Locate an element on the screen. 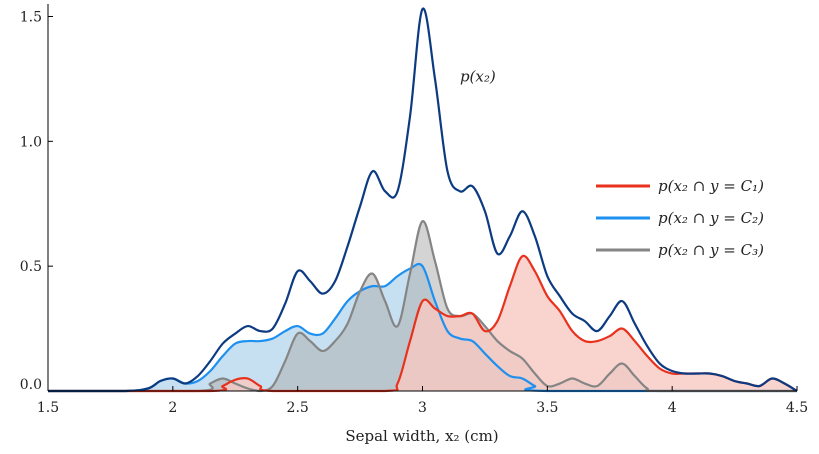  x-tick-label: 4.5 is located at coordinates (797, 408).